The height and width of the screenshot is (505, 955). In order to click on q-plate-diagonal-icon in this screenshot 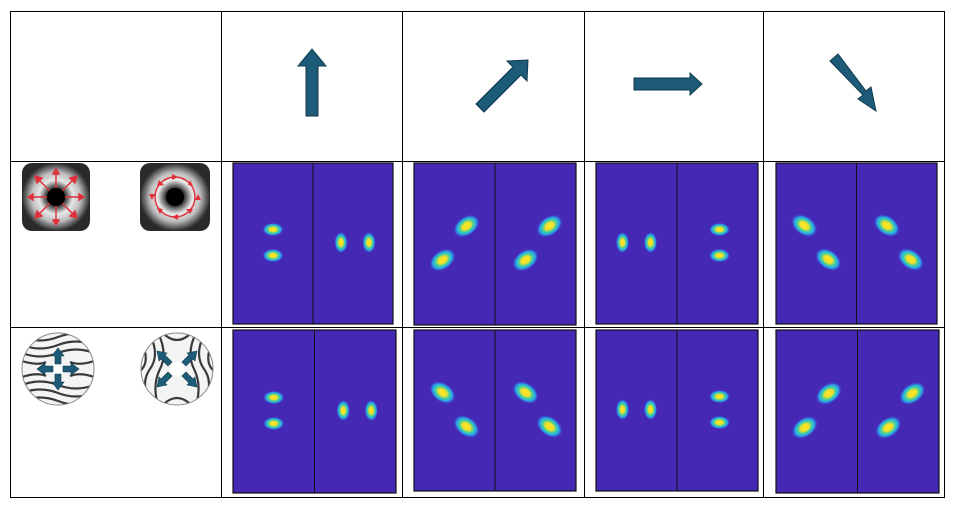, I will do `click(177, 369)`.